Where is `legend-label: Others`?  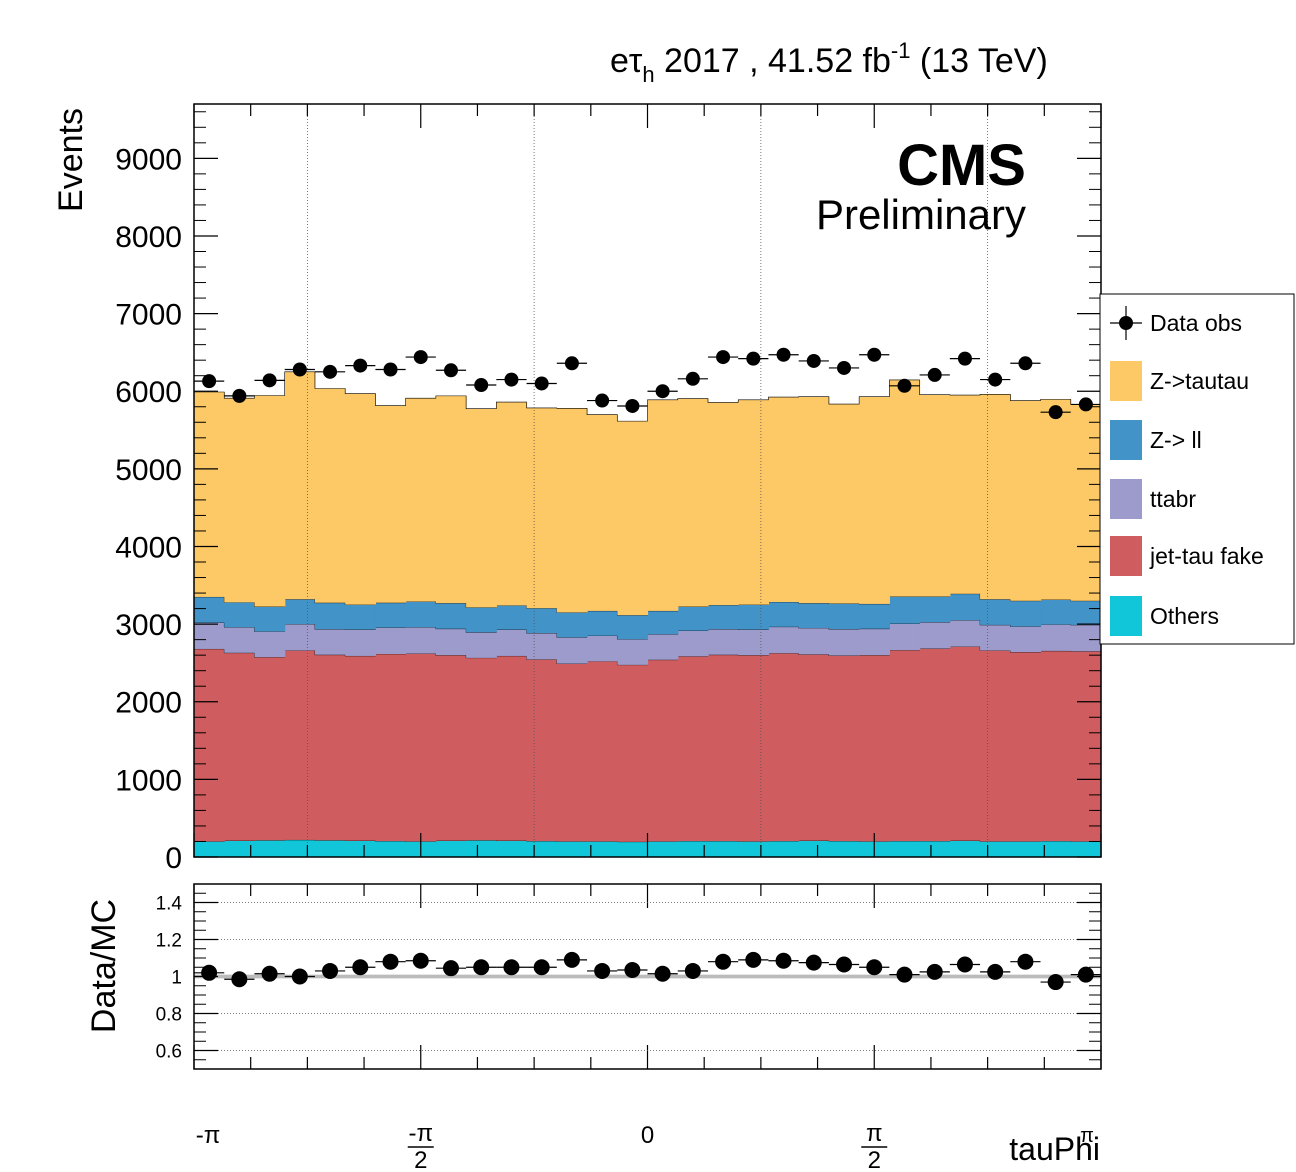 legend-label: Others is located at coordinates (1184, 616).